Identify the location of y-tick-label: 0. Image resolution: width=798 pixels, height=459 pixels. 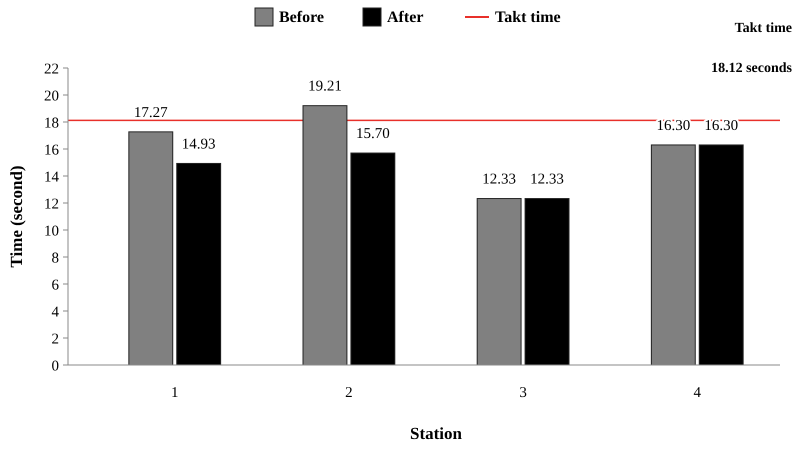
(55, 366).